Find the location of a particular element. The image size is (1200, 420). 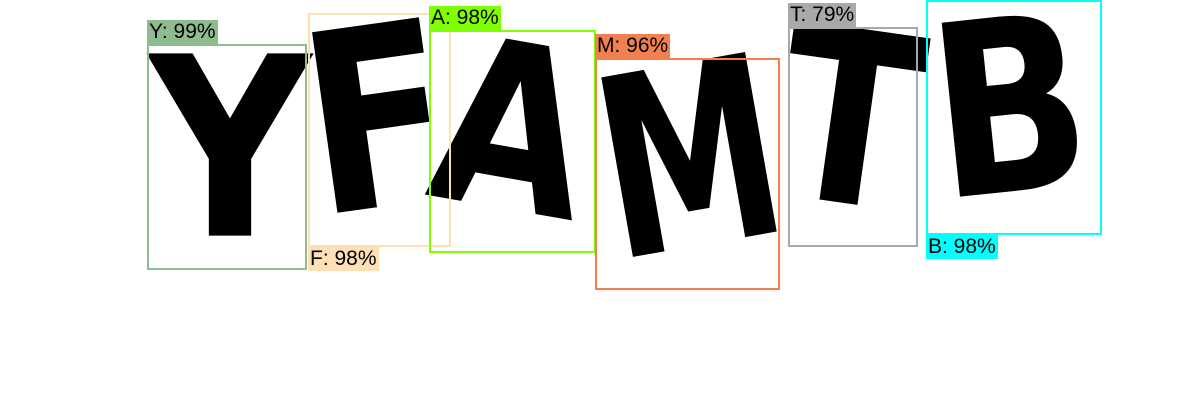

detection-label-a: A: 98% is located at coordinates (465, 18).